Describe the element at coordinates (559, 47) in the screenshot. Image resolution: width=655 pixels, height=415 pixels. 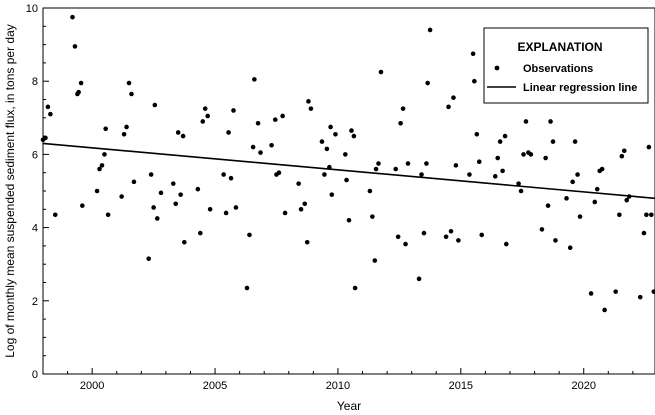
I see `legend-title: EXPLANATION` at that location.